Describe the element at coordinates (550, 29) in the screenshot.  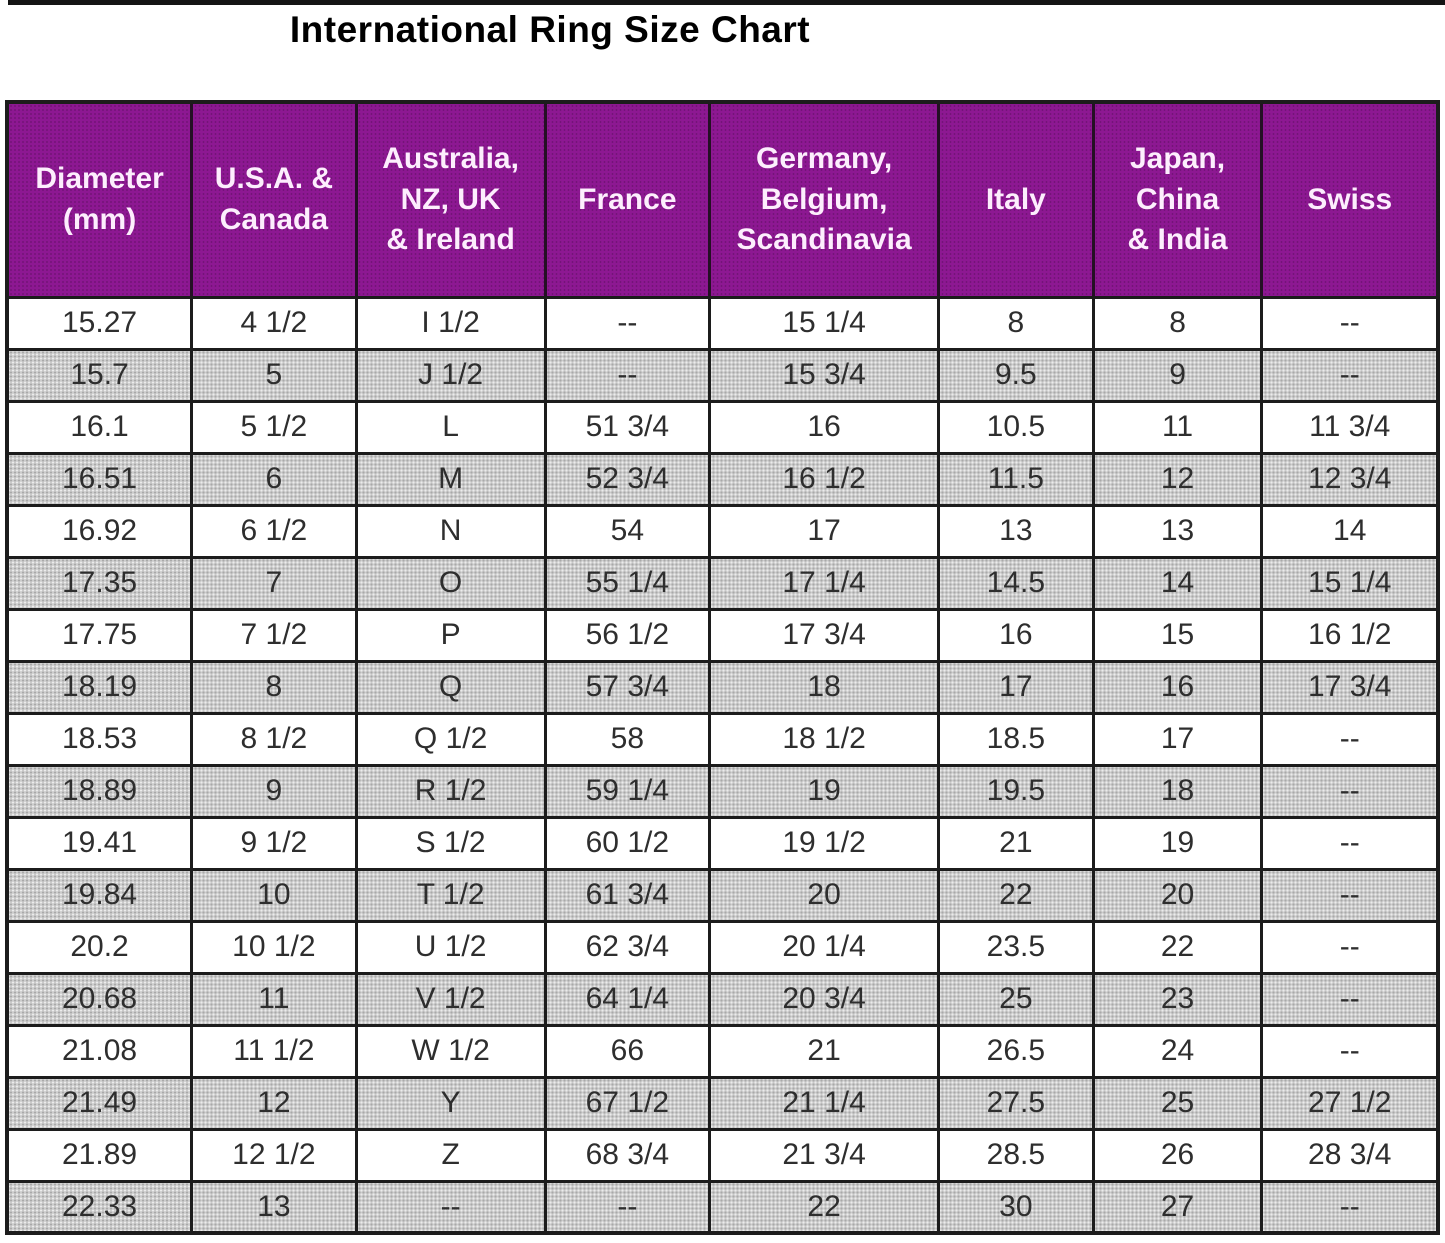
I see `page-title: International Ring Size Chart` at that location.